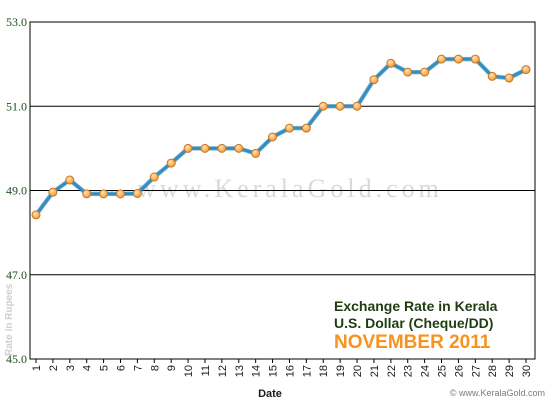 The width and height of the screenshot is (550, 400). I want to click on x-tick-label: 21, so click(375, 371).